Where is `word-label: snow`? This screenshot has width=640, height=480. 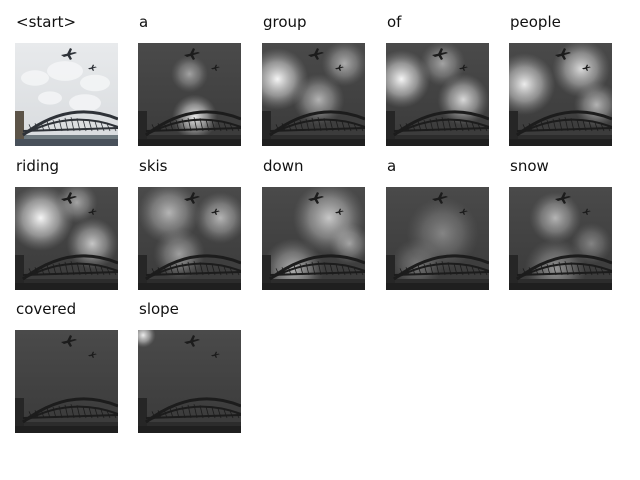
word-label: snow is located at coordinates (529, 166).